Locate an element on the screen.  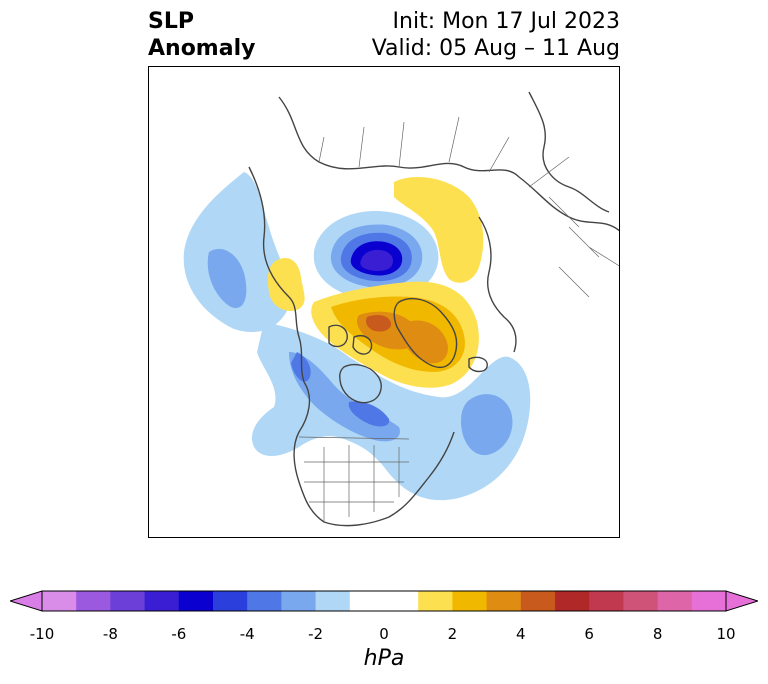
border-us-states is located at coordinates (356, 482).